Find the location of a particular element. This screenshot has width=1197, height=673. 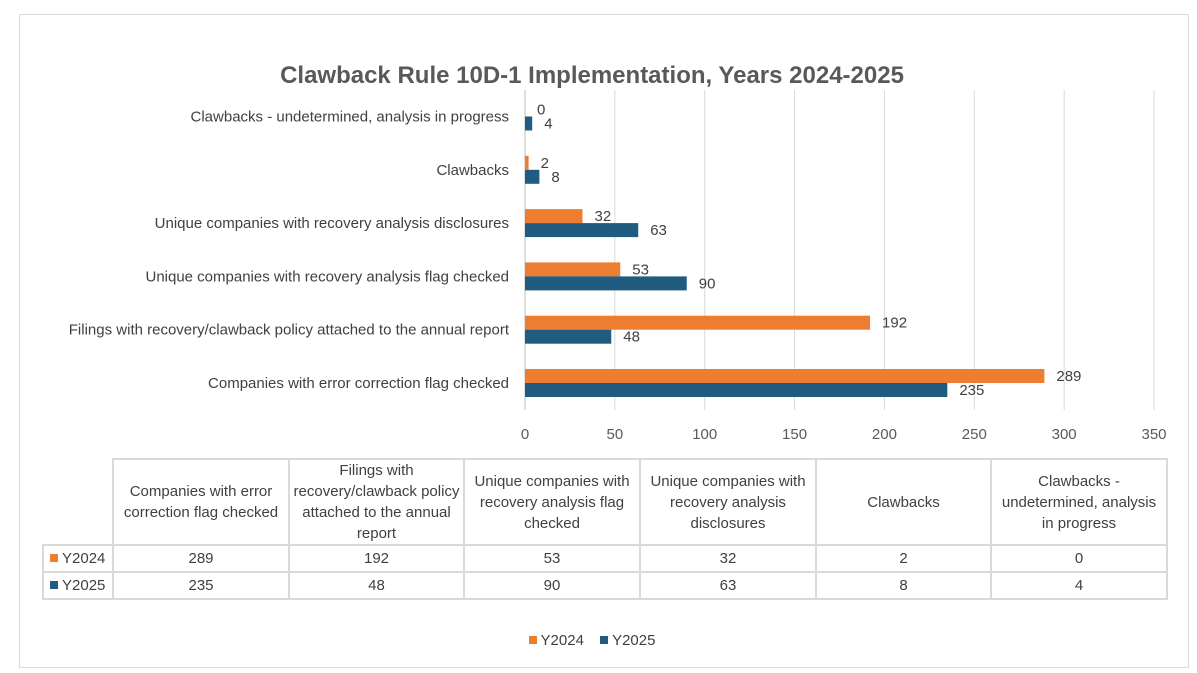

table-cell: 32 is located at coordinates (728, 558).